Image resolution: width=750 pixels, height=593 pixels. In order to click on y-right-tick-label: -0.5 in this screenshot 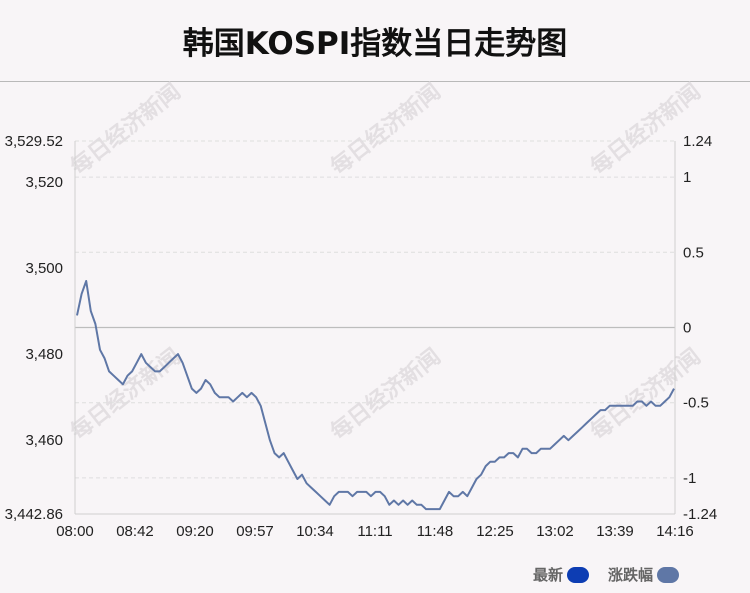, I will do `click(696, 403)`.